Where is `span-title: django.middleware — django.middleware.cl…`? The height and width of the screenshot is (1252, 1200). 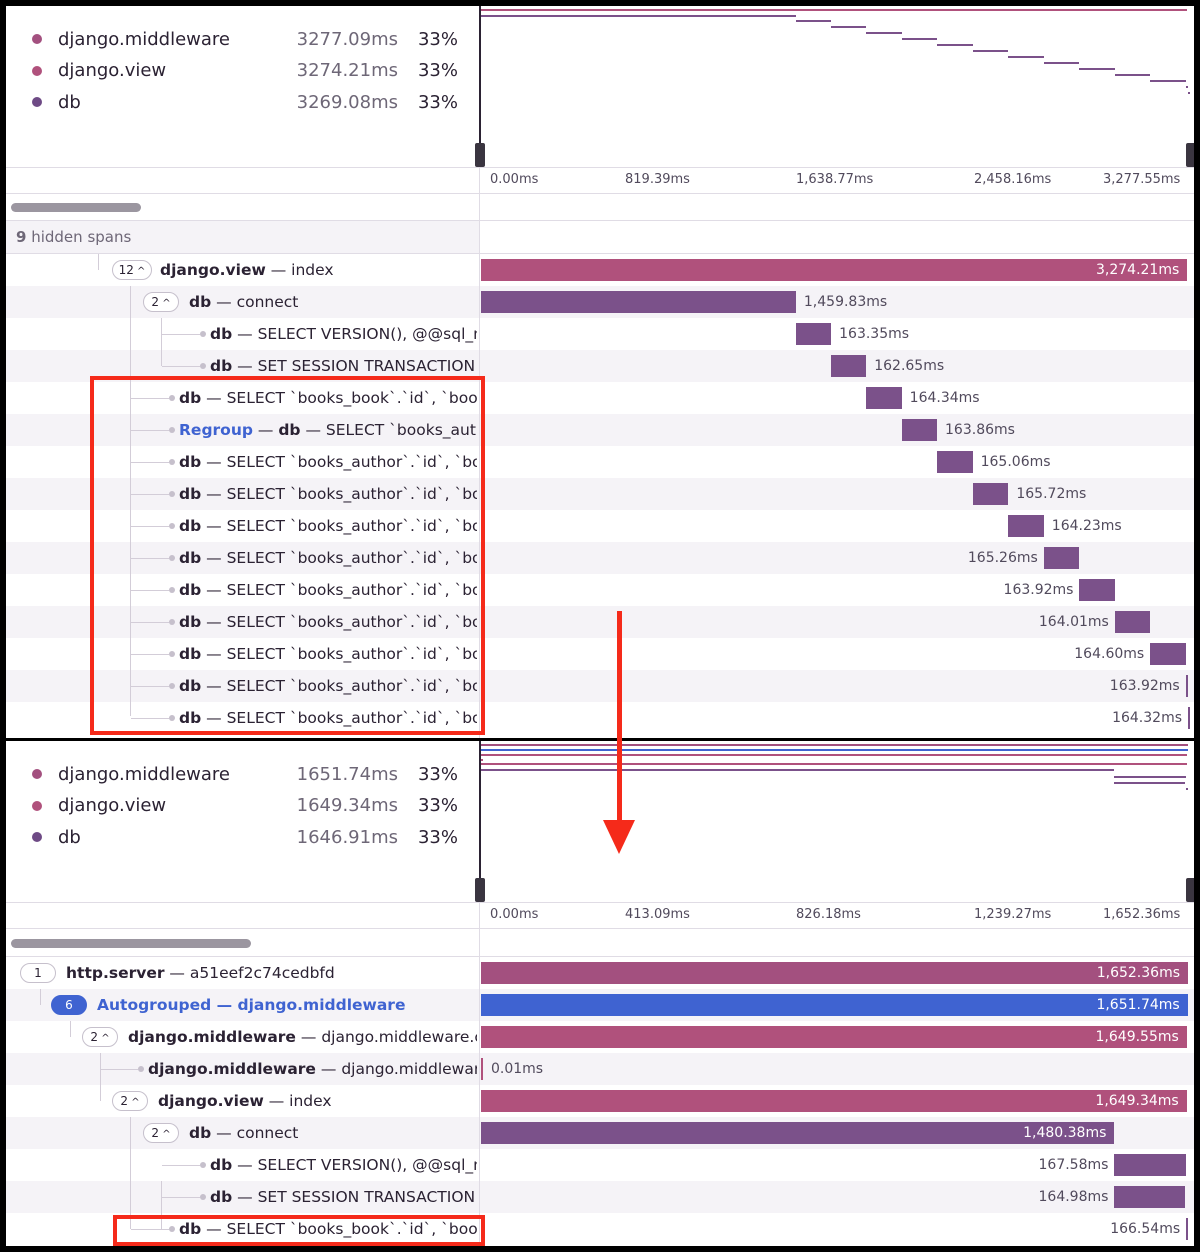 span-title: django.middleware — django.middleware.cl… is located at coordinates (302, 1037).